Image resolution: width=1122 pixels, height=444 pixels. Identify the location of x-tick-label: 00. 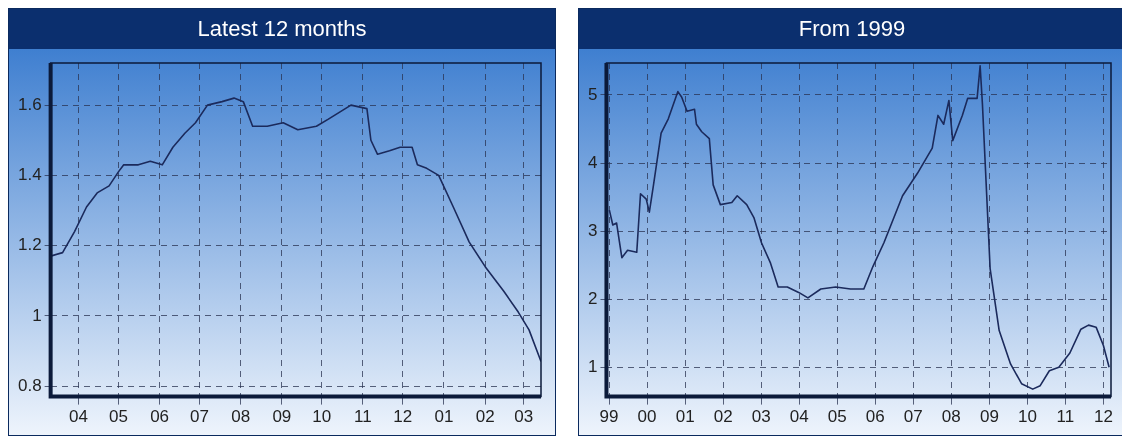
(647, 417).